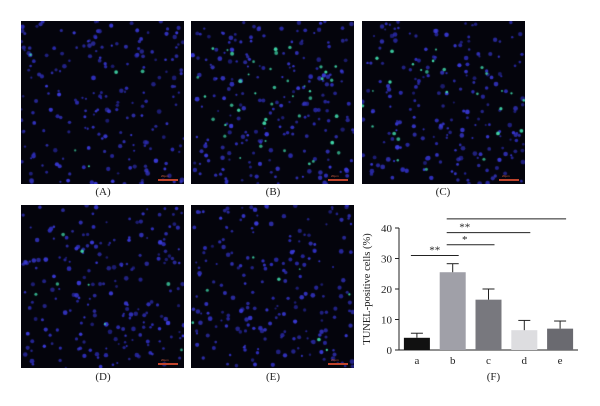  What do you see at coordinates (465, 240) in the screenshot?
I see `significance-label: *` at bounding box center [465, 240].